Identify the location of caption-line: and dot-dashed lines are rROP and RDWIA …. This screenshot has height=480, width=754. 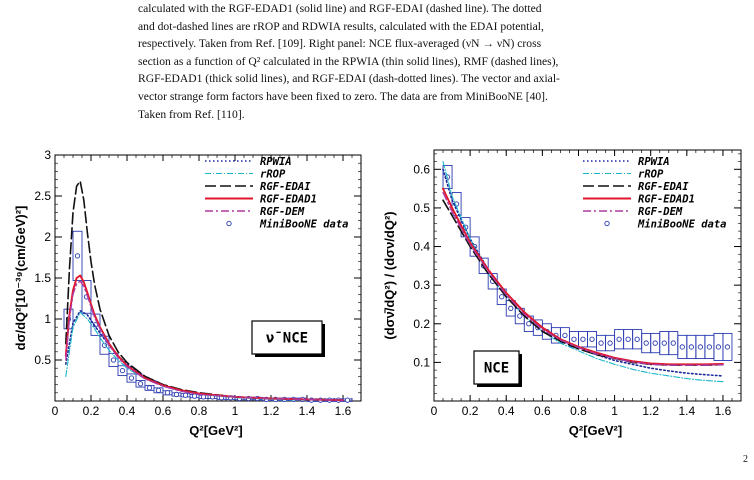
(341, 26).